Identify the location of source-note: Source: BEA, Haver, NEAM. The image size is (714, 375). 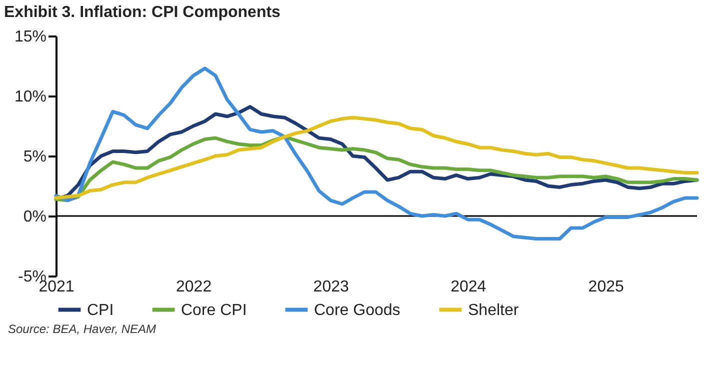
(82, 329).